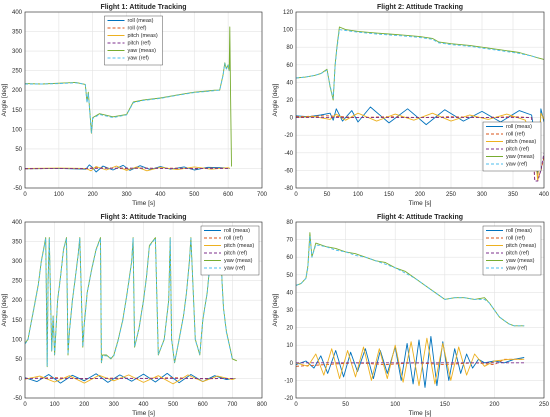 The height and width of the screenshot is (417, 550). I want to click on y-tick-label: 20, so click(289, 101).